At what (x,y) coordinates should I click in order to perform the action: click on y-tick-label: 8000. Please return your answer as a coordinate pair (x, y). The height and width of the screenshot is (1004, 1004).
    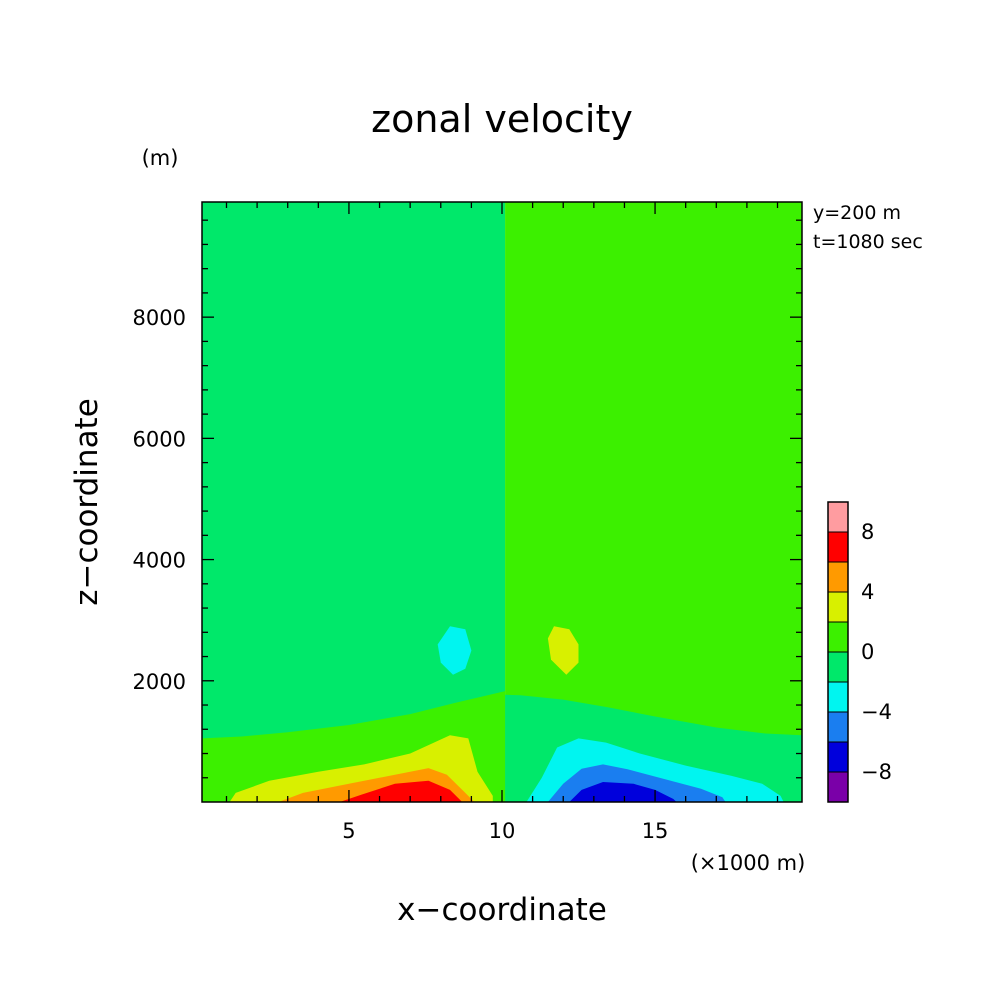
    Looking at the image, I should click on (159, 318).